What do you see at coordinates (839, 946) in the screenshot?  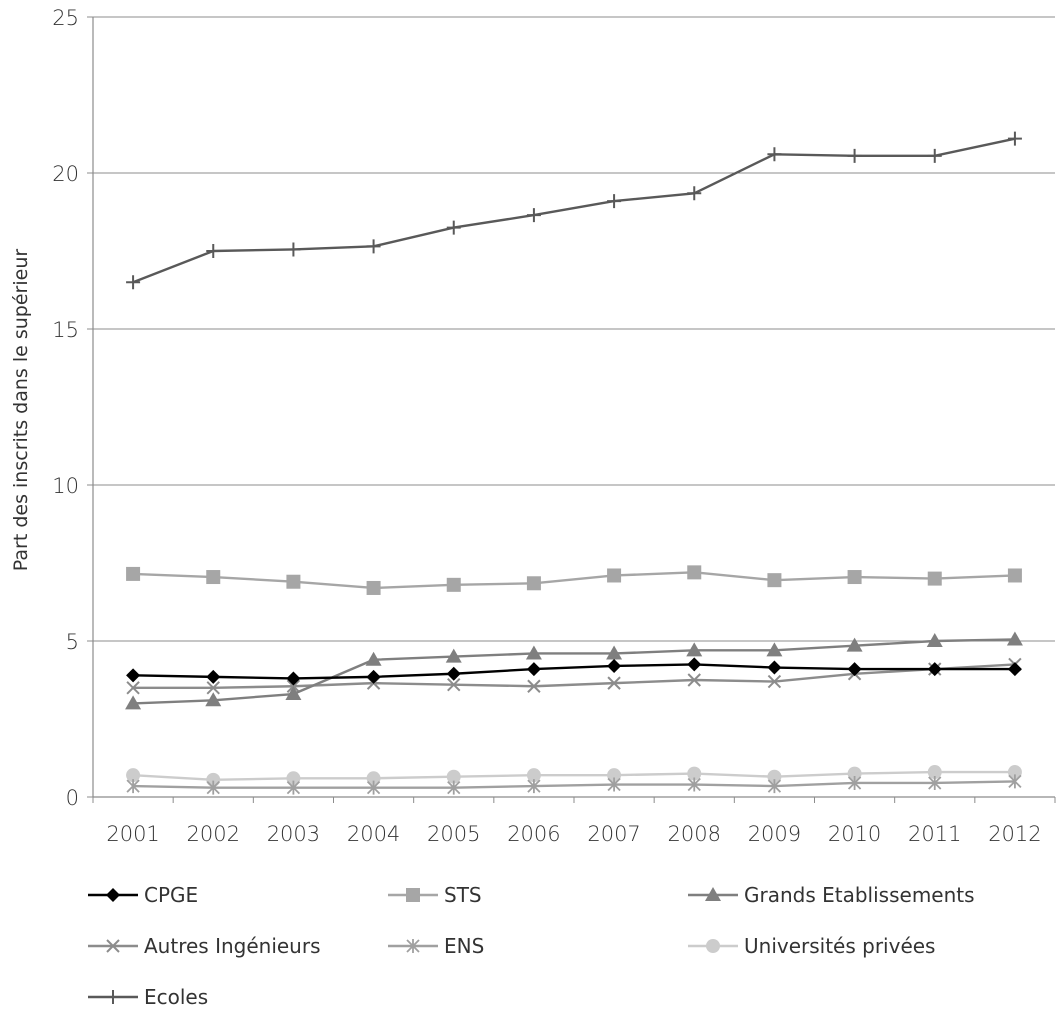 I see `legend-label: Universités privées` at bounding box center [839, 946].